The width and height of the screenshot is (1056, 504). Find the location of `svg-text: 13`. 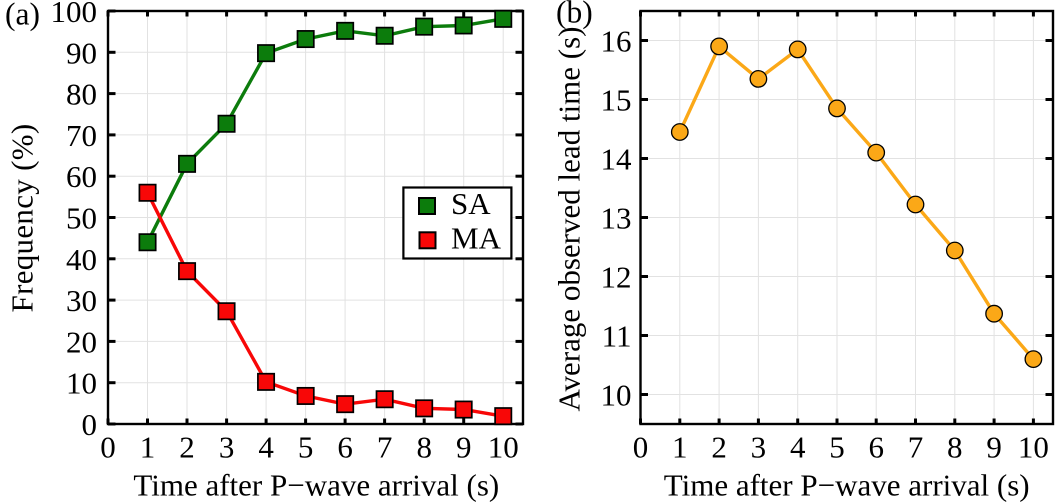

svg-text: 13 is located at coordinates (616, 218).